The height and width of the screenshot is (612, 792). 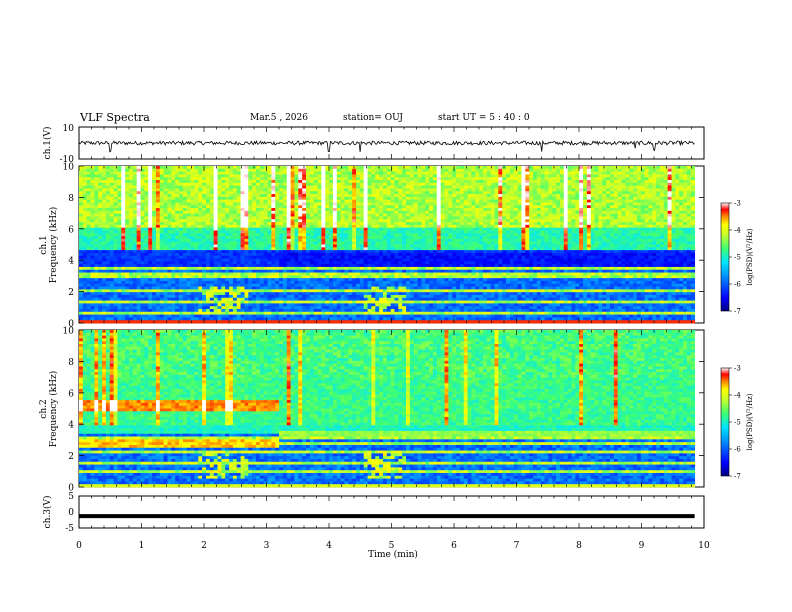 What do you see at coordinates (71, 497) in the screenshot?
I see `ch3-ytick-top: 5` at bounding box center [71, 497].